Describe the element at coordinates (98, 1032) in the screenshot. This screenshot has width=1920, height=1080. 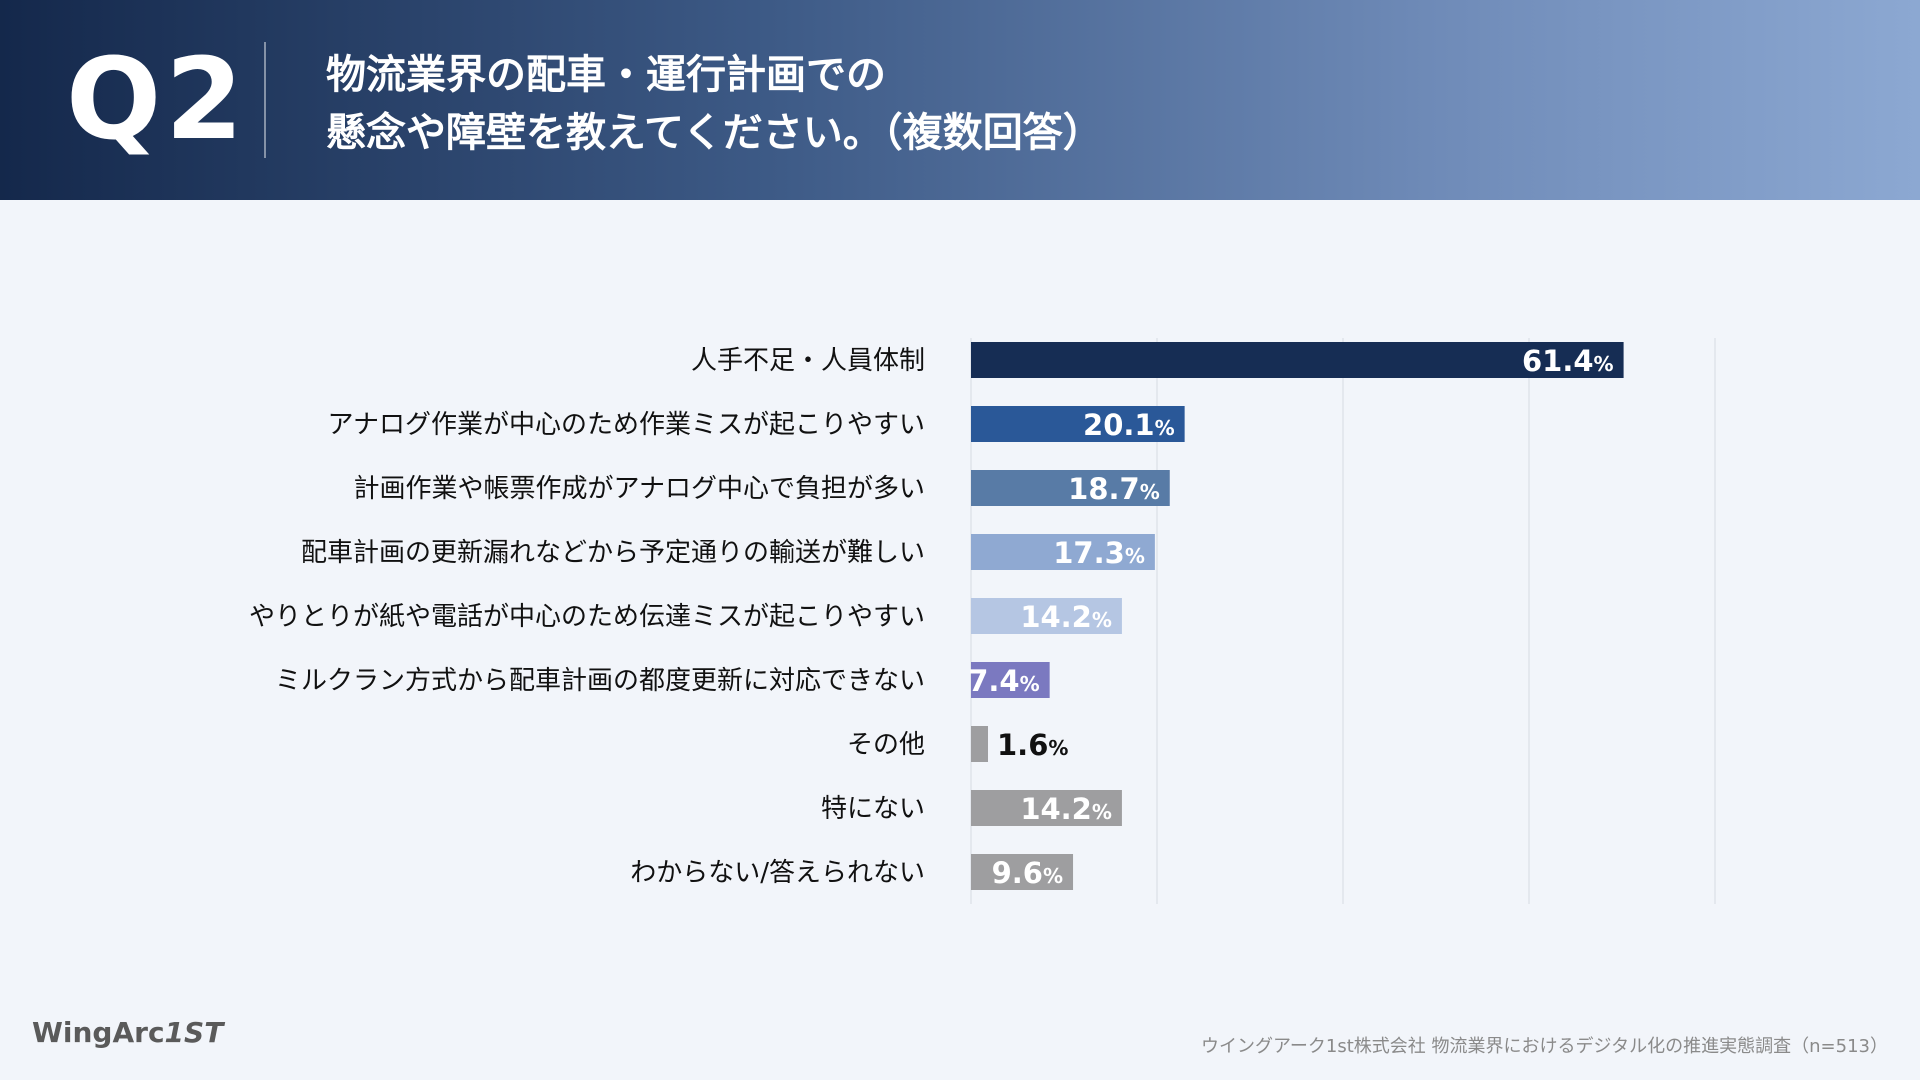
I see `logo-text: WingArc` at that location.